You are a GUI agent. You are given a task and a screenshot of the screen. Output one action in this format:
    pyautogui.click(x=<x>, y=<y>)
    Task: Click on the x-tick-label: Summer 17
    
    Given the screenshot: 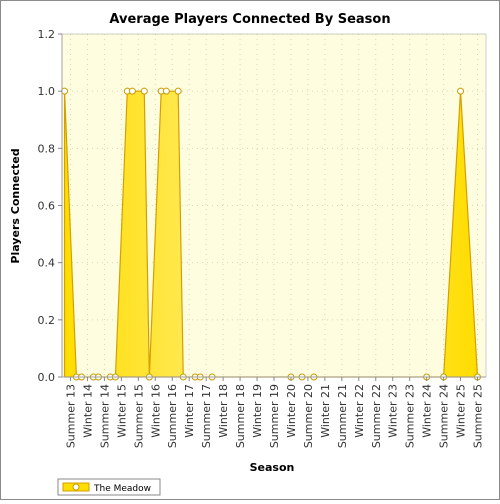 What is the action you would take?
    pyautogui.click(x=206, y=416)
    